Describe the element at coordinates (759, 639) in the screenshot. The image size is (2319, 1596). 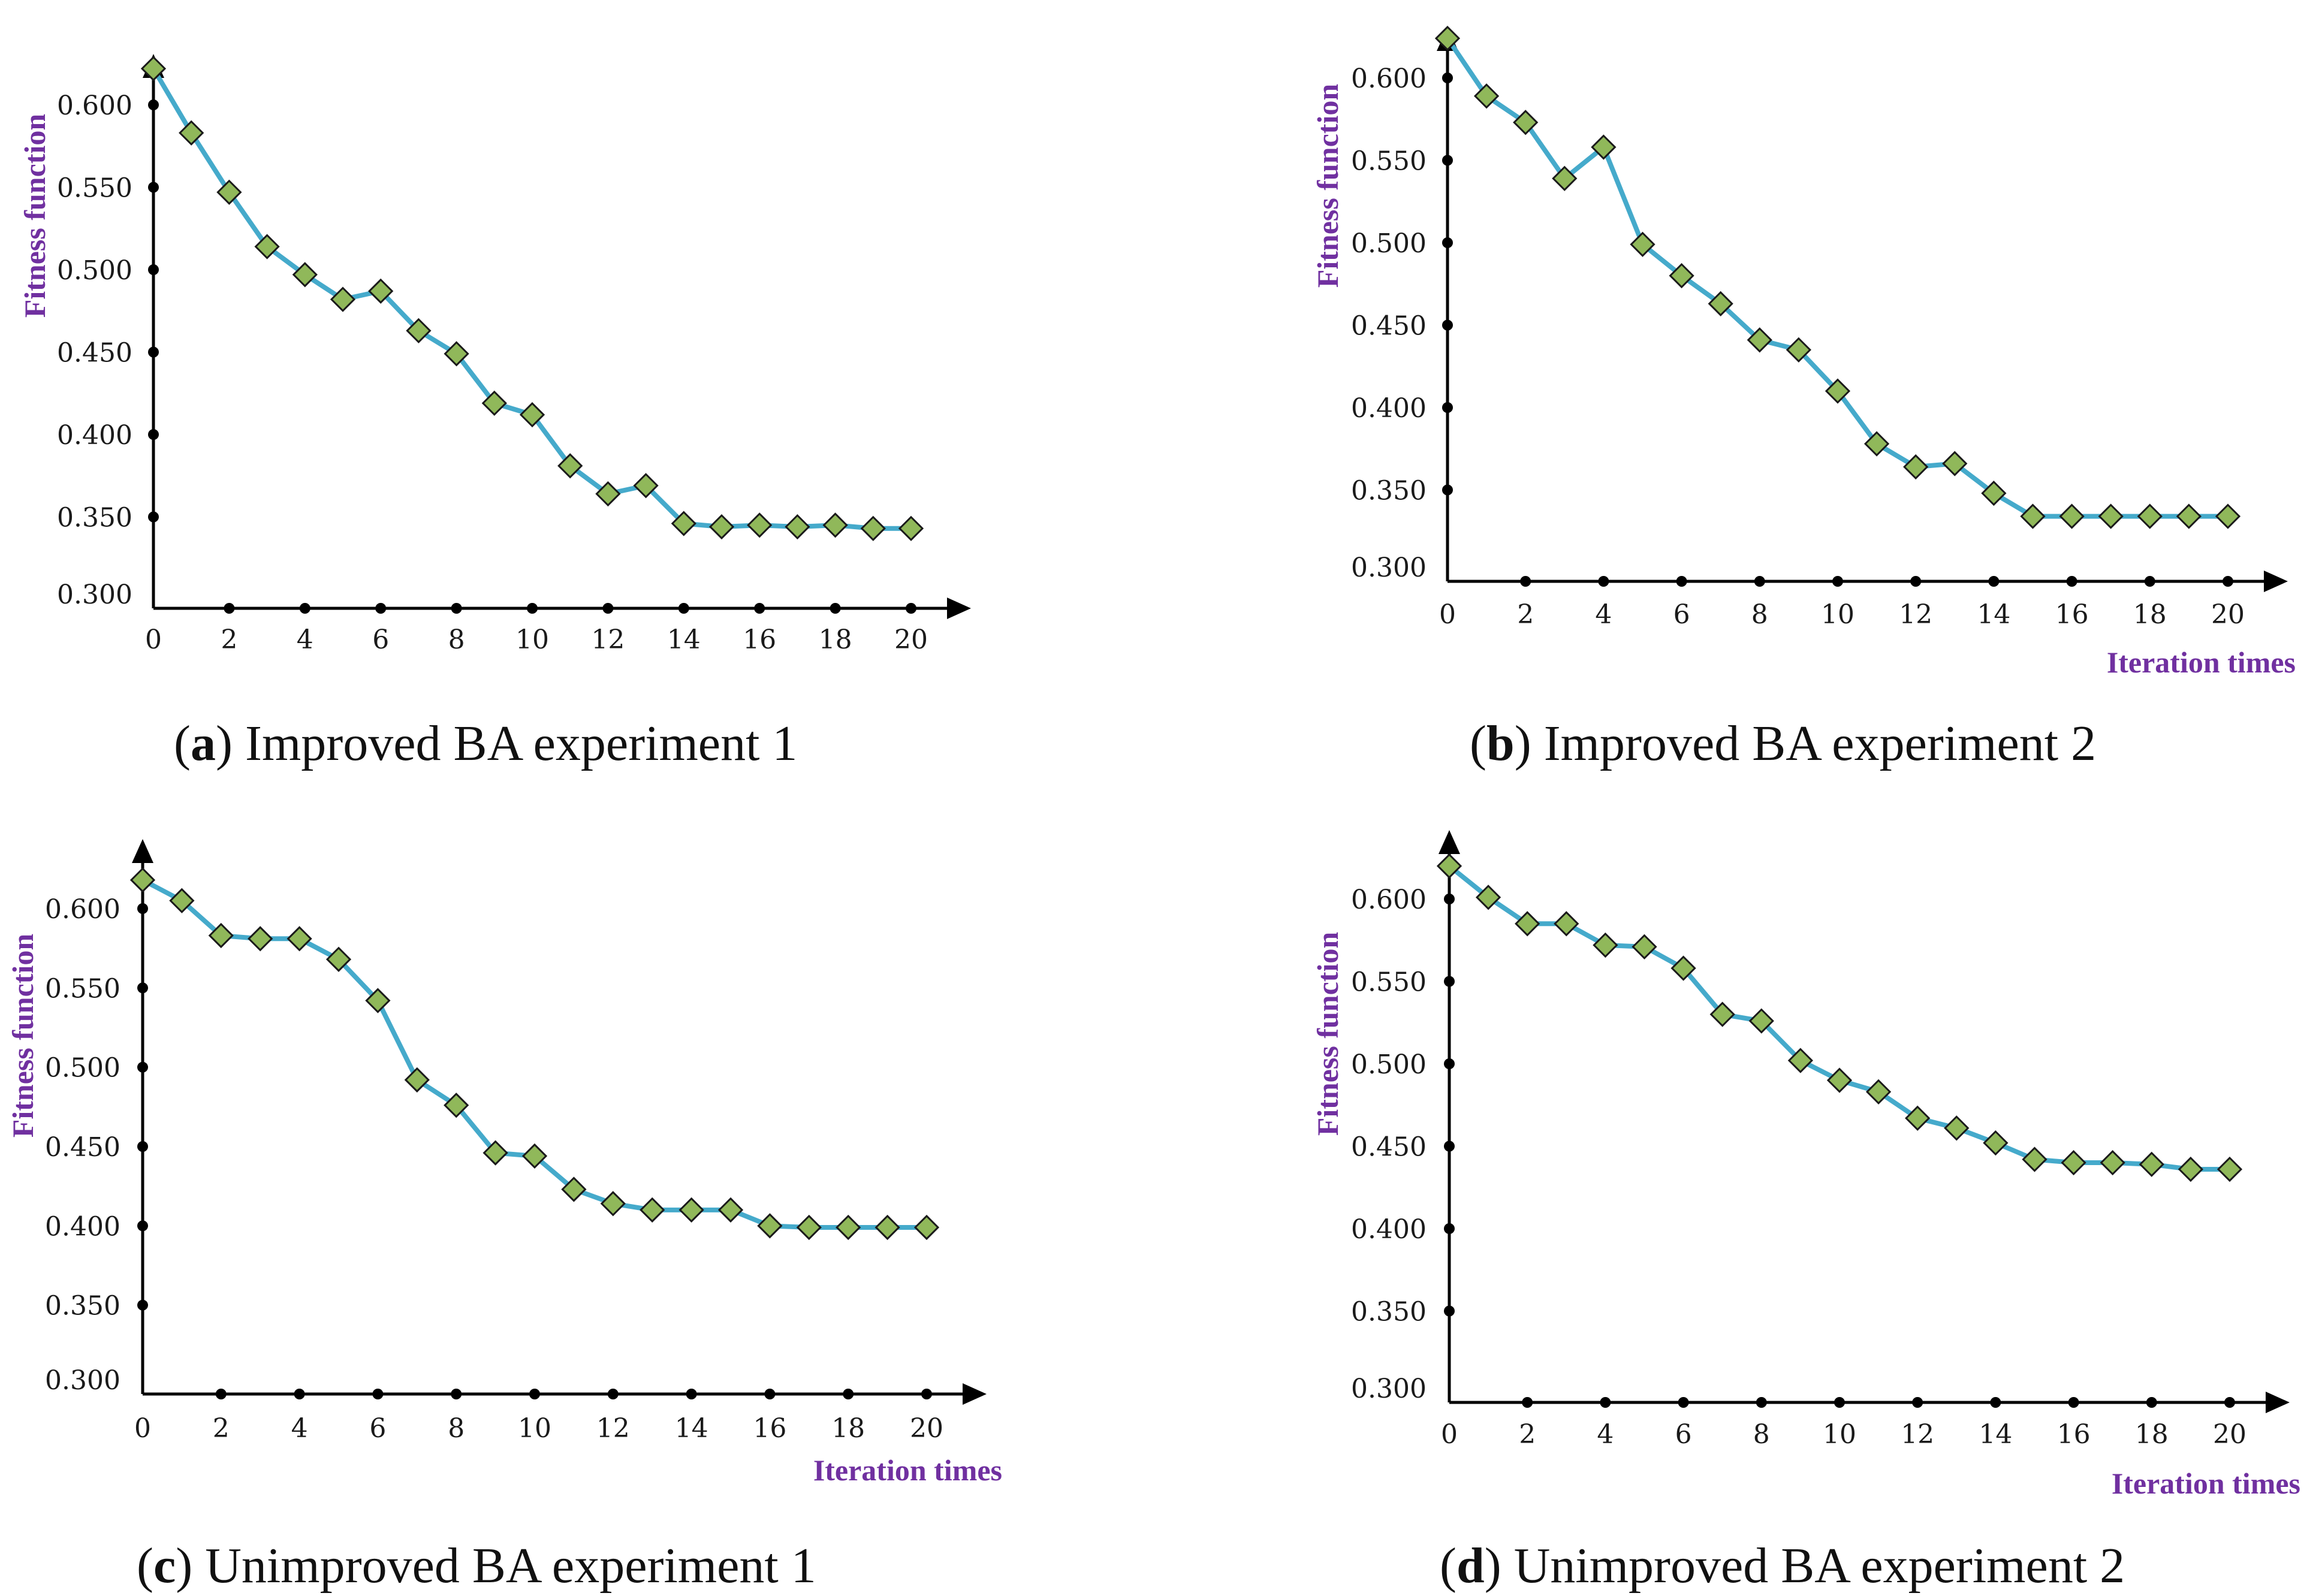
I see `x-tick-label: 16` at that location.